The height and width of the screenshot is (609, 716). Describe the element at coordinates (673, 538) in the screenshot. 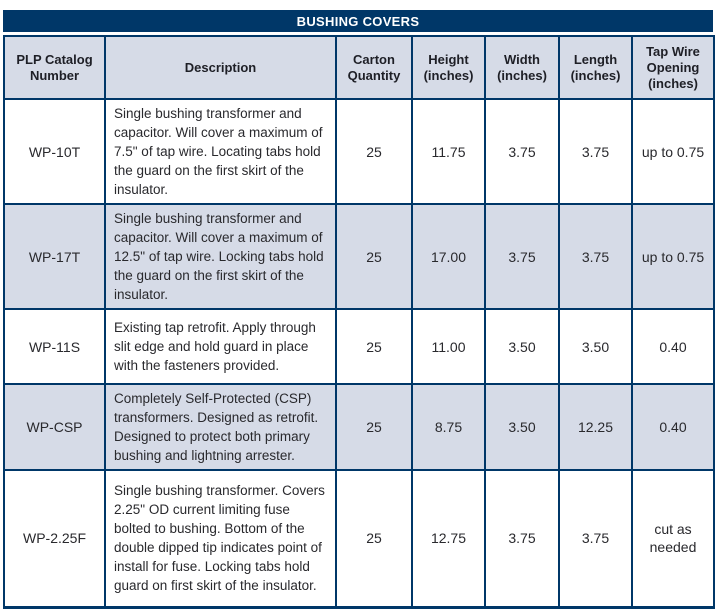

I see `tap-wire-opening-cell: cut as needed` at that location.